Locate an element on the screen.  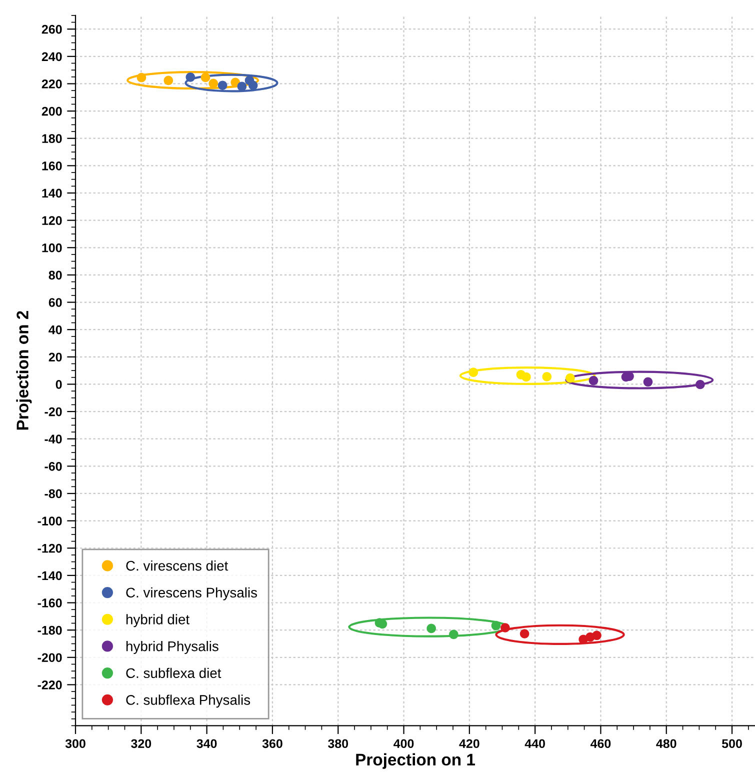
legend-label: hybrid diet is located at coordinates (158, 621).